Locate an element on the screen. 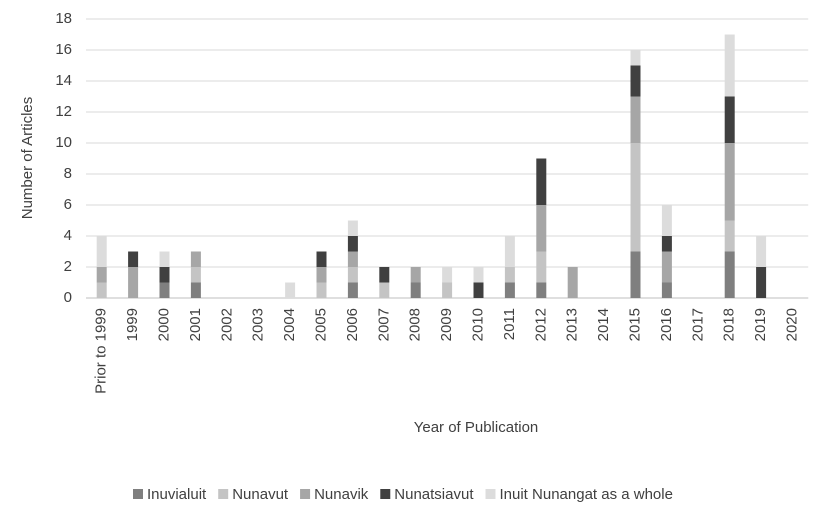  x-tick-label: 2017 is located at coordinates (697, 324).